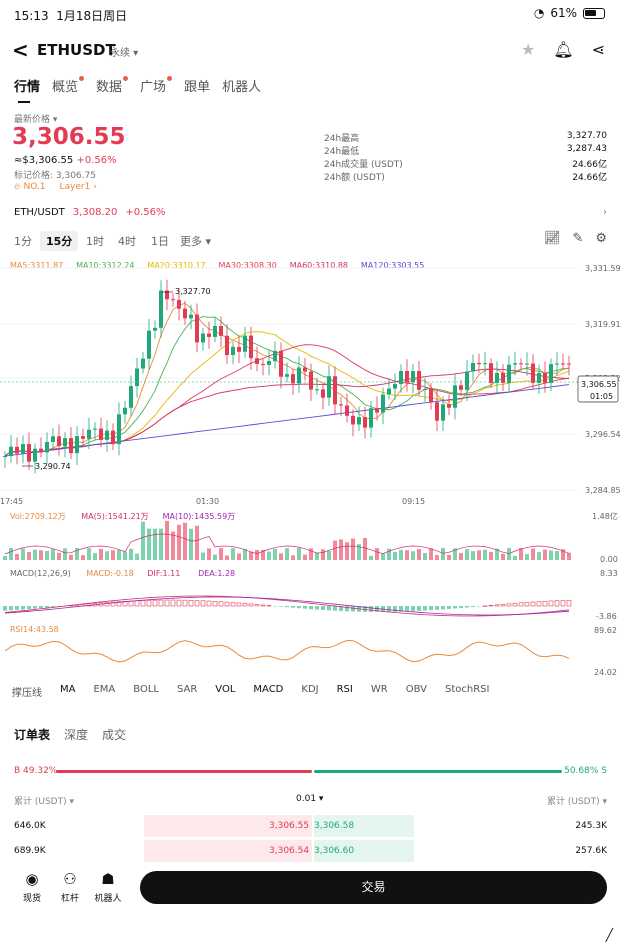 The image size is (621, 946). I want to click on indicator-wr: WR, so click(379, 689).